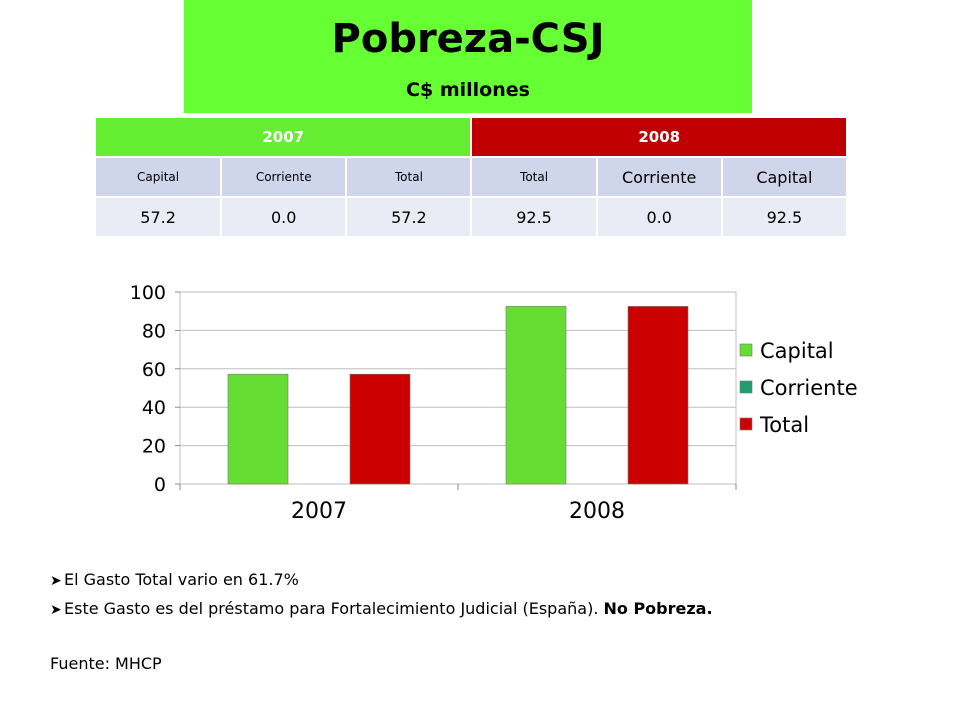  I want to click on value-capital-2007: 57.2, so click(159, 217).